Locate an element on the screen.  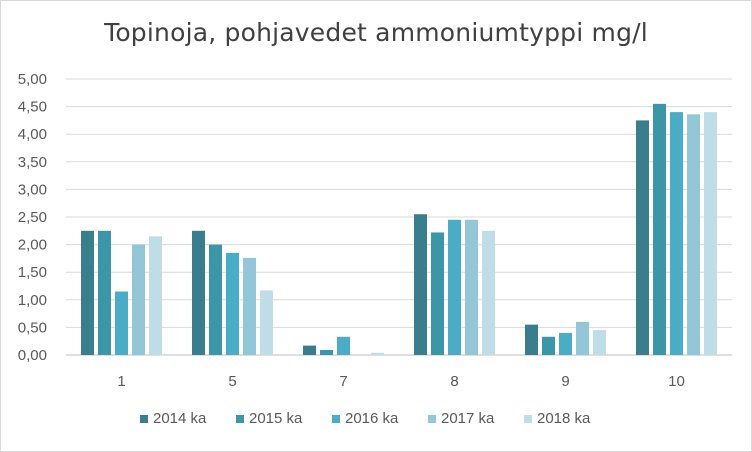
x-tick-label: 1 is located at coordinates (121, 381).